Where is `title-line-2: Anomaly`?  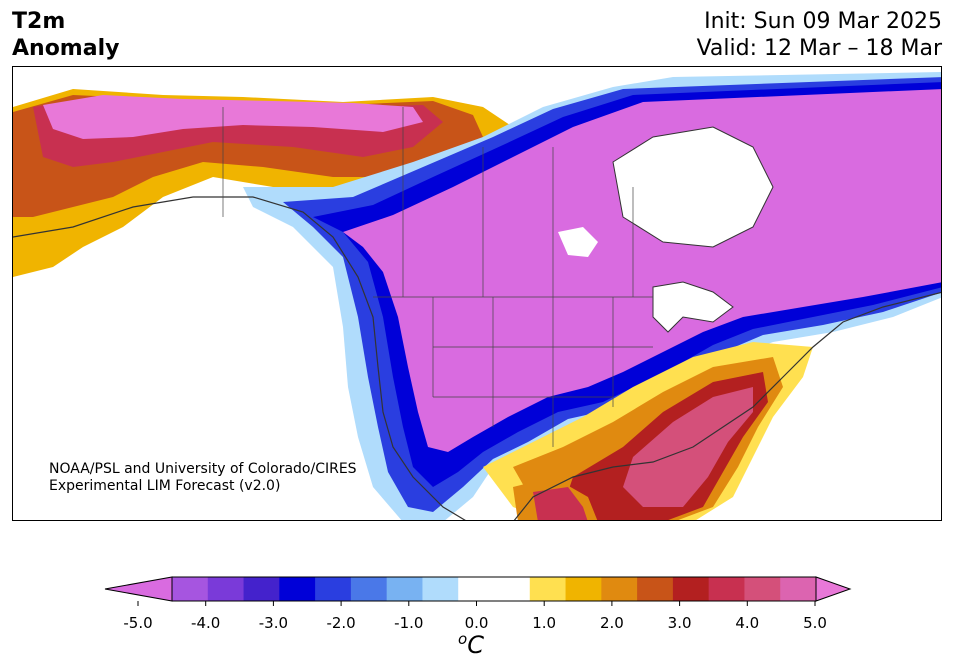
title-line-2: Anomaly is located at coordinates (66, 48).